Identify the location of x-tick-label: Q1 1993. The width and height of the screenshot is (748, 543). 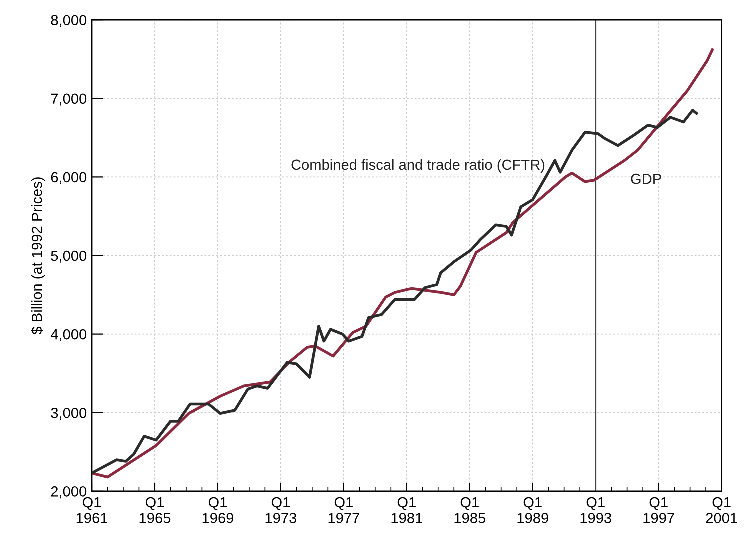
(596, 510).